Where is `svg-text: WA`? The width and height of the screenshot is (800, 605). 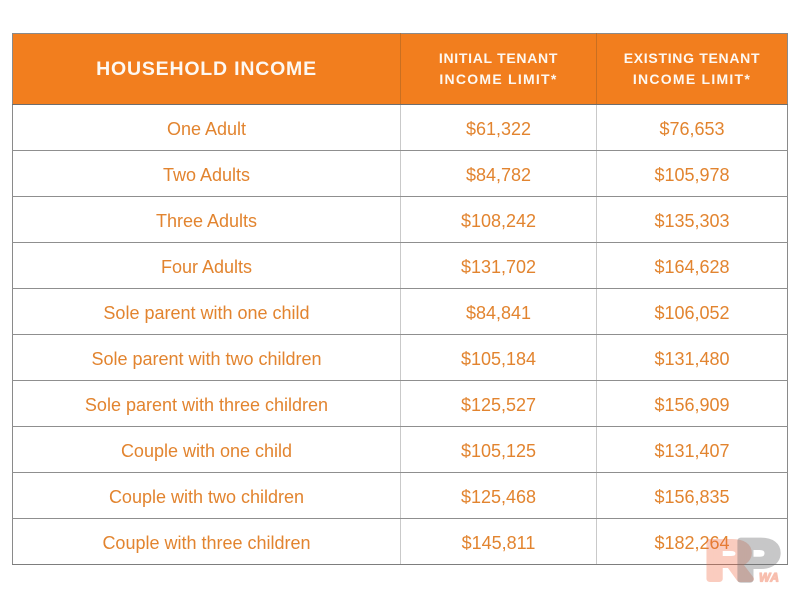
svg-text: WA is located at coordinates (769, 578).